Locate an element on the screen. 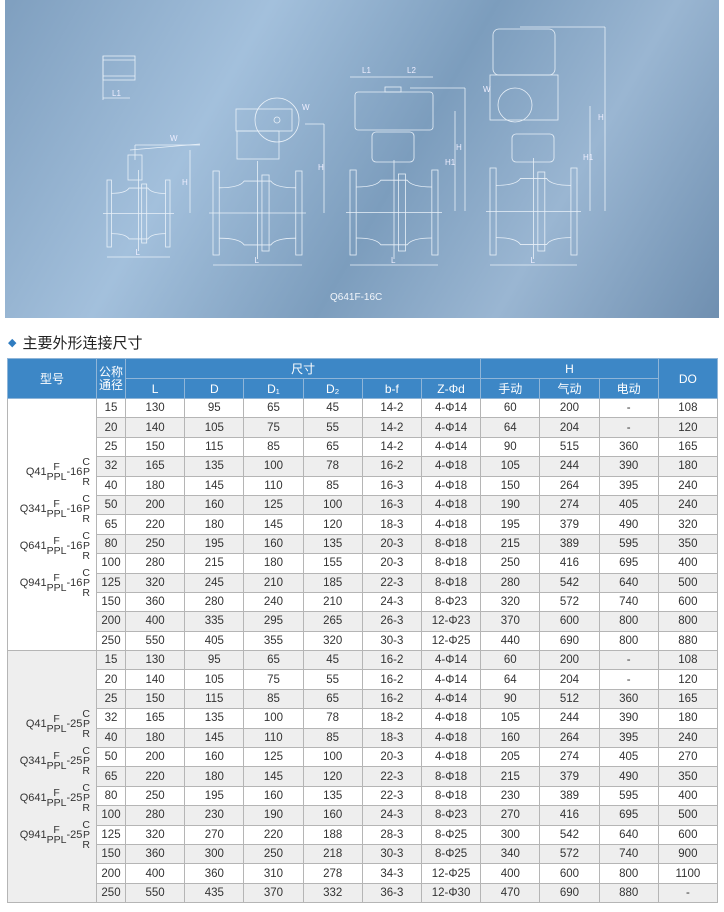 The height and width of the screenshot is (912, 724). table-cell: 340 is located at coordinates (510, 854).